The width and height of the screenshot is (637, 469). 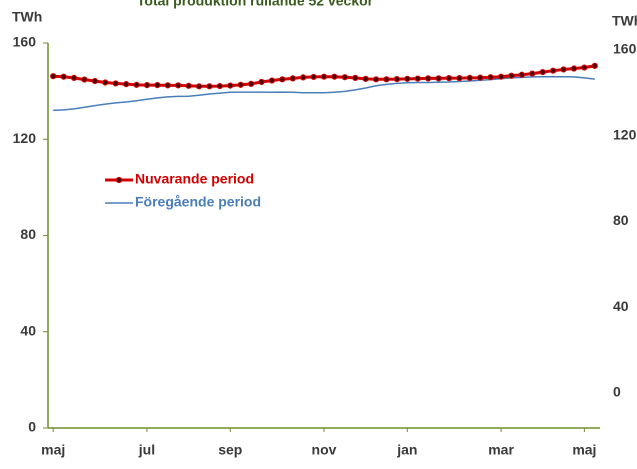 I want to click on x-tick-label: jul, so click(x=146, y=450).